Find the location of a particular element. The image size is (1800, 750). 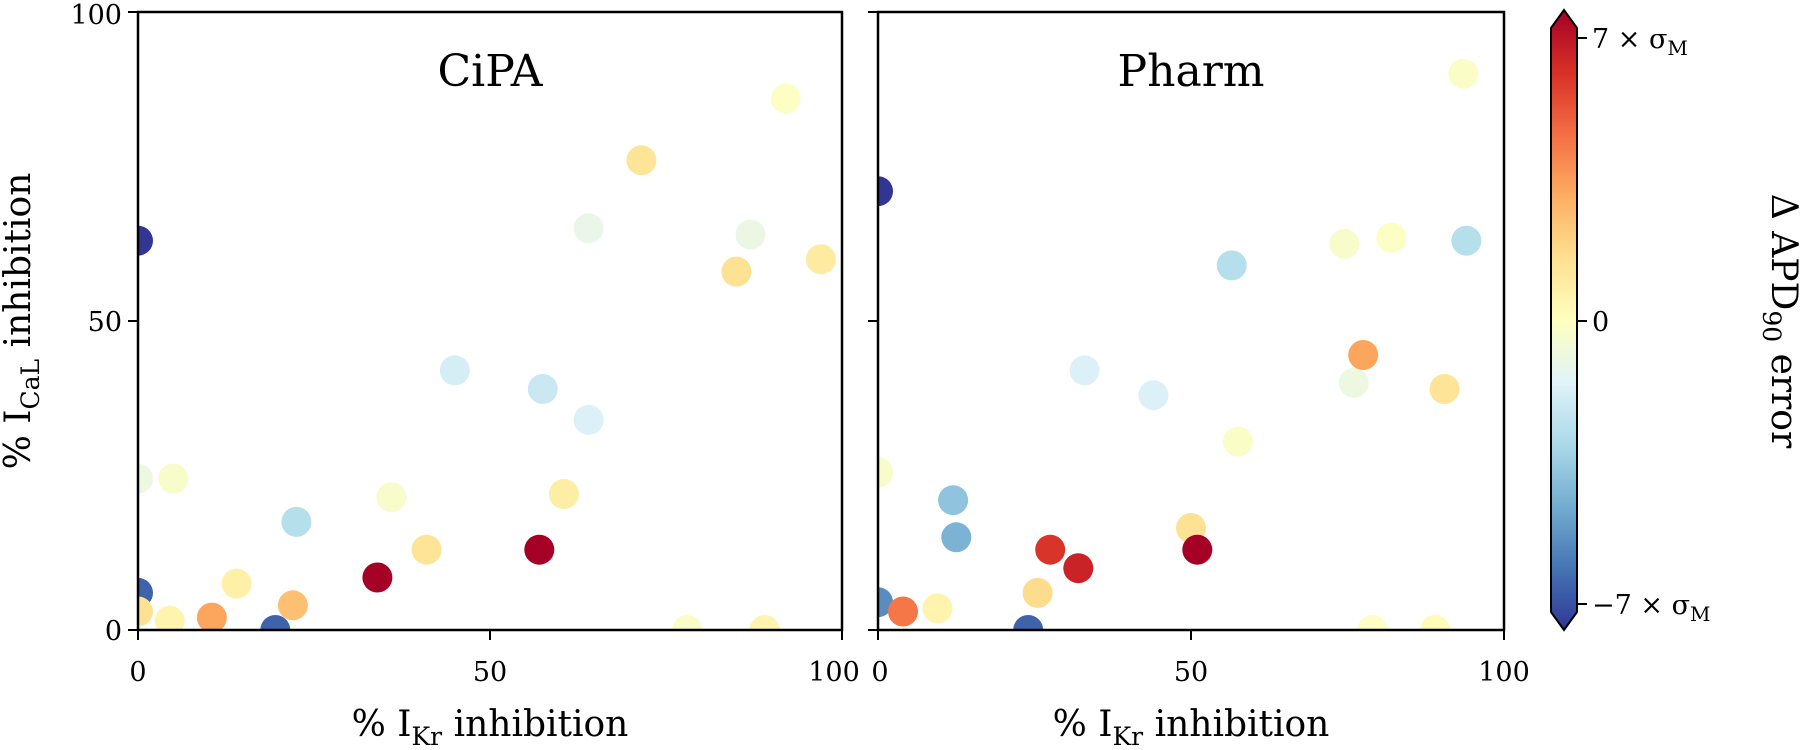

xtick-label-100-cipa: 100 is located at coordinates (834, 672).